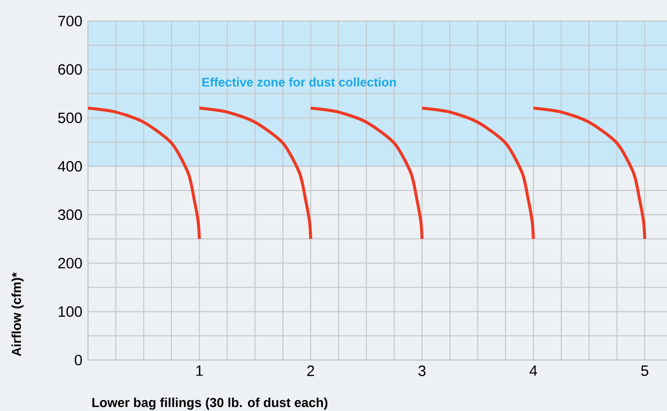 This screenshot has height=411, width=667. Describe the element at coordinates (70, 166) in the screenshot. I see `y-tick-label: 400` at that location.